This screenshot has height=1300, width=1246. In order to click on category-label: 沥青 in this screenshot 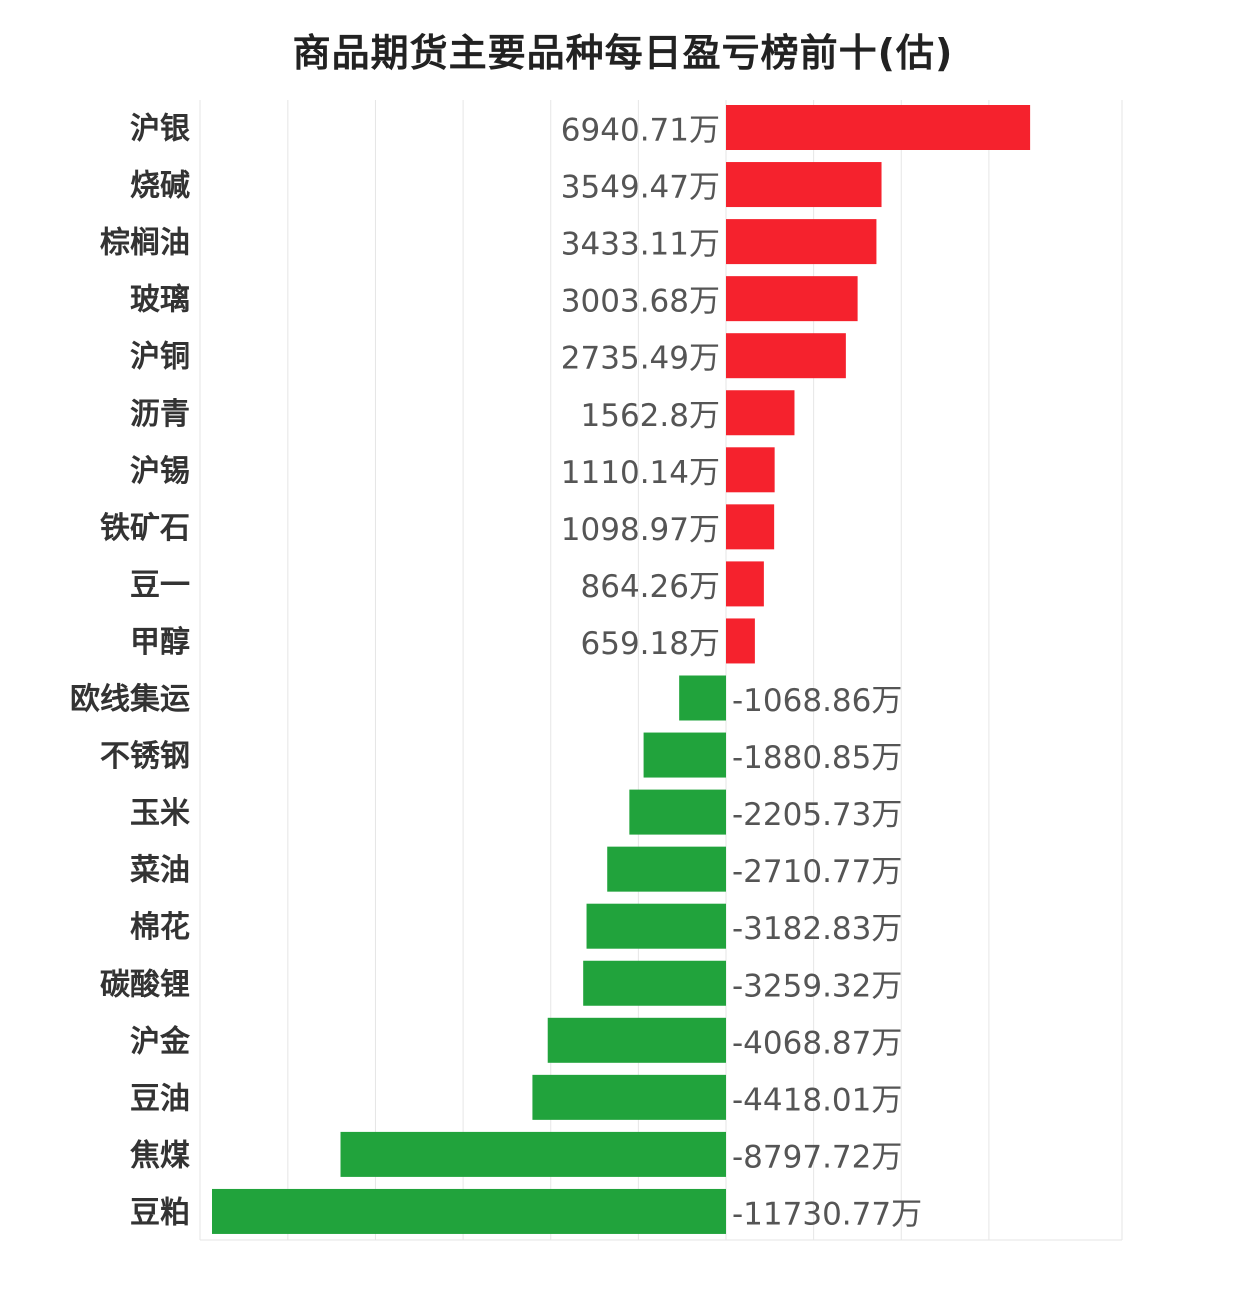, I will do `click(160, 414)`.